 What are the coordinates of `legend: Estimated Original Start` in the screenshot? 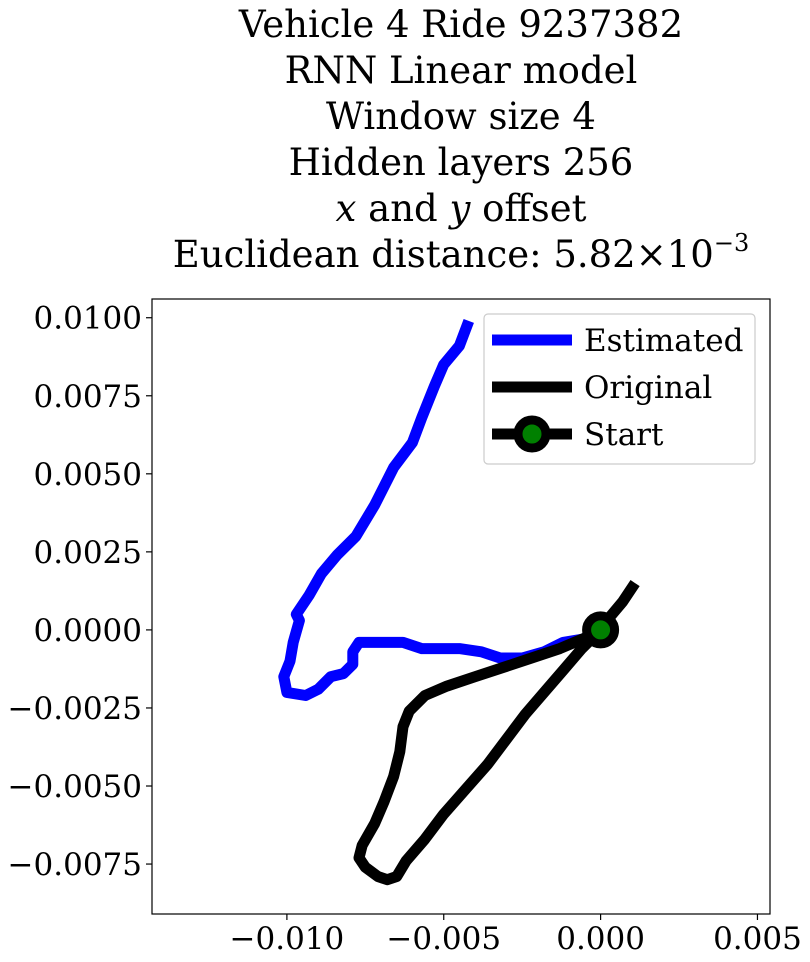 It's located at (619, 389).